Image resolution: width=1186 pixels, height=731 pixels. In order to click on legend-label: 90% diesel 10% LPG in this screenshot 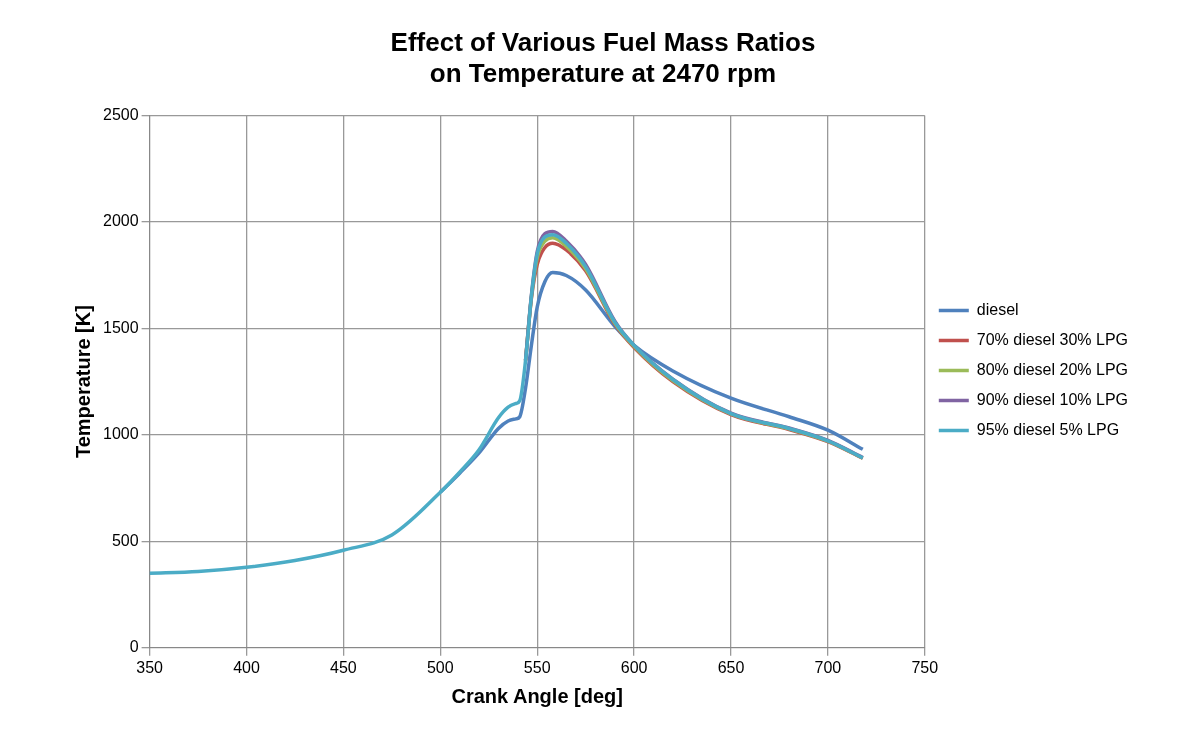, I will do `click(1052, 399)`.